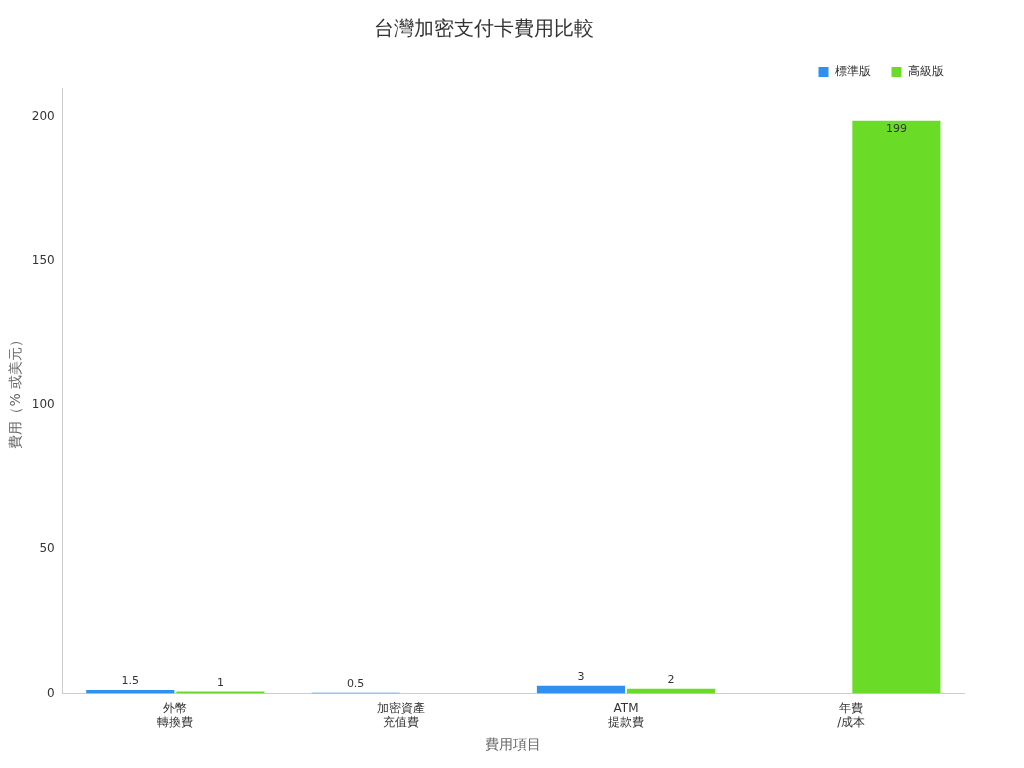  Describe the element at coordinates (926, 71) in the screenshot. I see `legend-label: 高級版` at that location.